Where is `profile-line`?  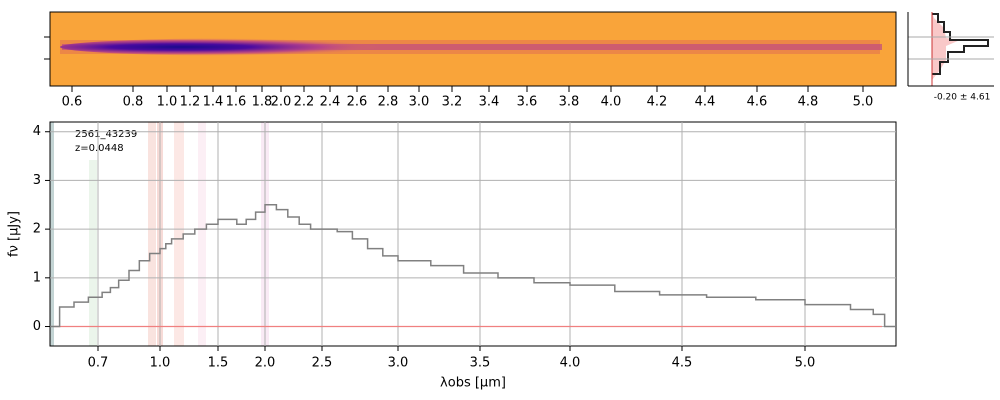 profile-line is located at coordinates (960, 44).